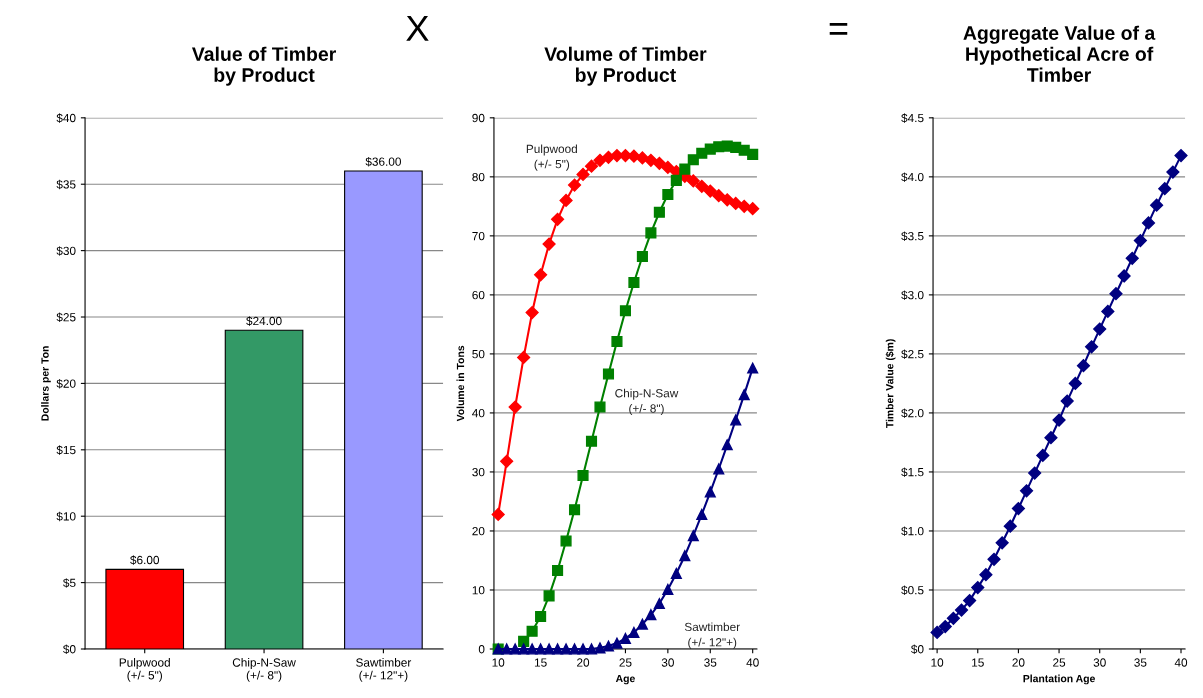 This screenshot has height=698, width=1203. I want to click on x-tick-label: Pulpwood (+/- 5"), so click(144, 670).